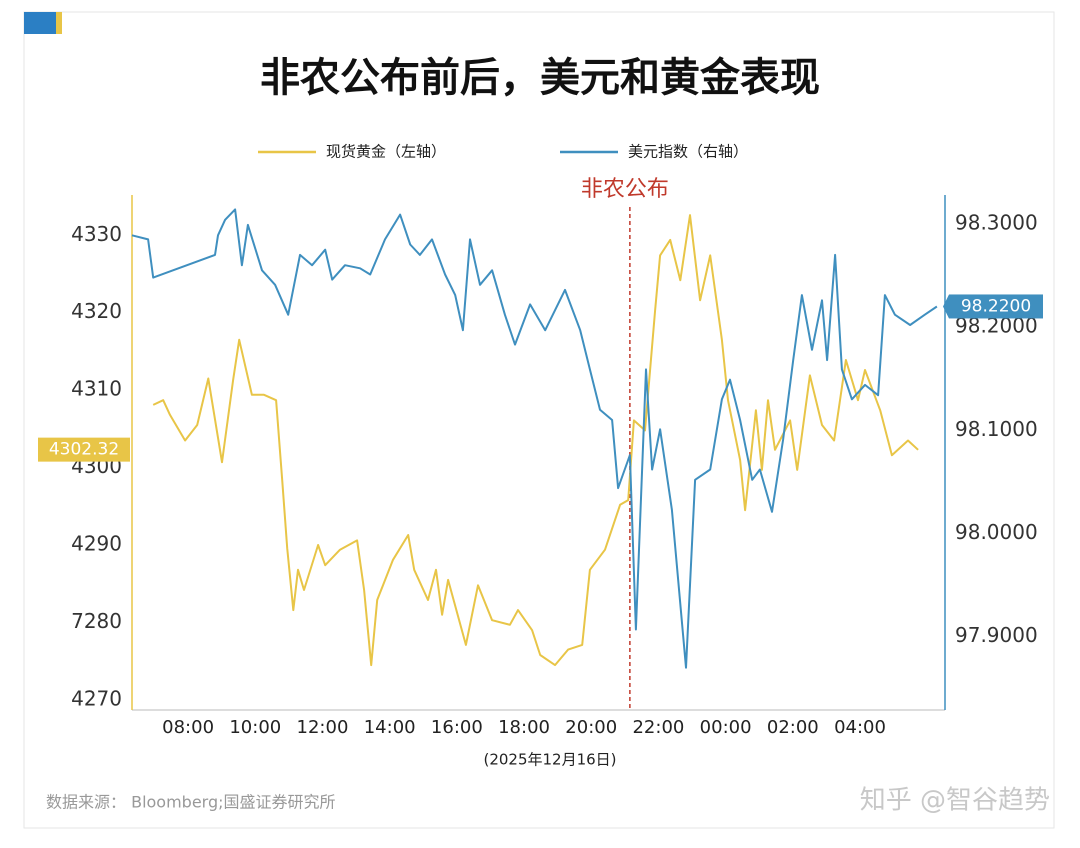 Image resolution: width=1080 pixels, height=848 pixels. What do you see at coordinates (386, 152) in the screenshot?
I see `legend-label: 现货黄金（左轴）` at bounding box center [386, 152].